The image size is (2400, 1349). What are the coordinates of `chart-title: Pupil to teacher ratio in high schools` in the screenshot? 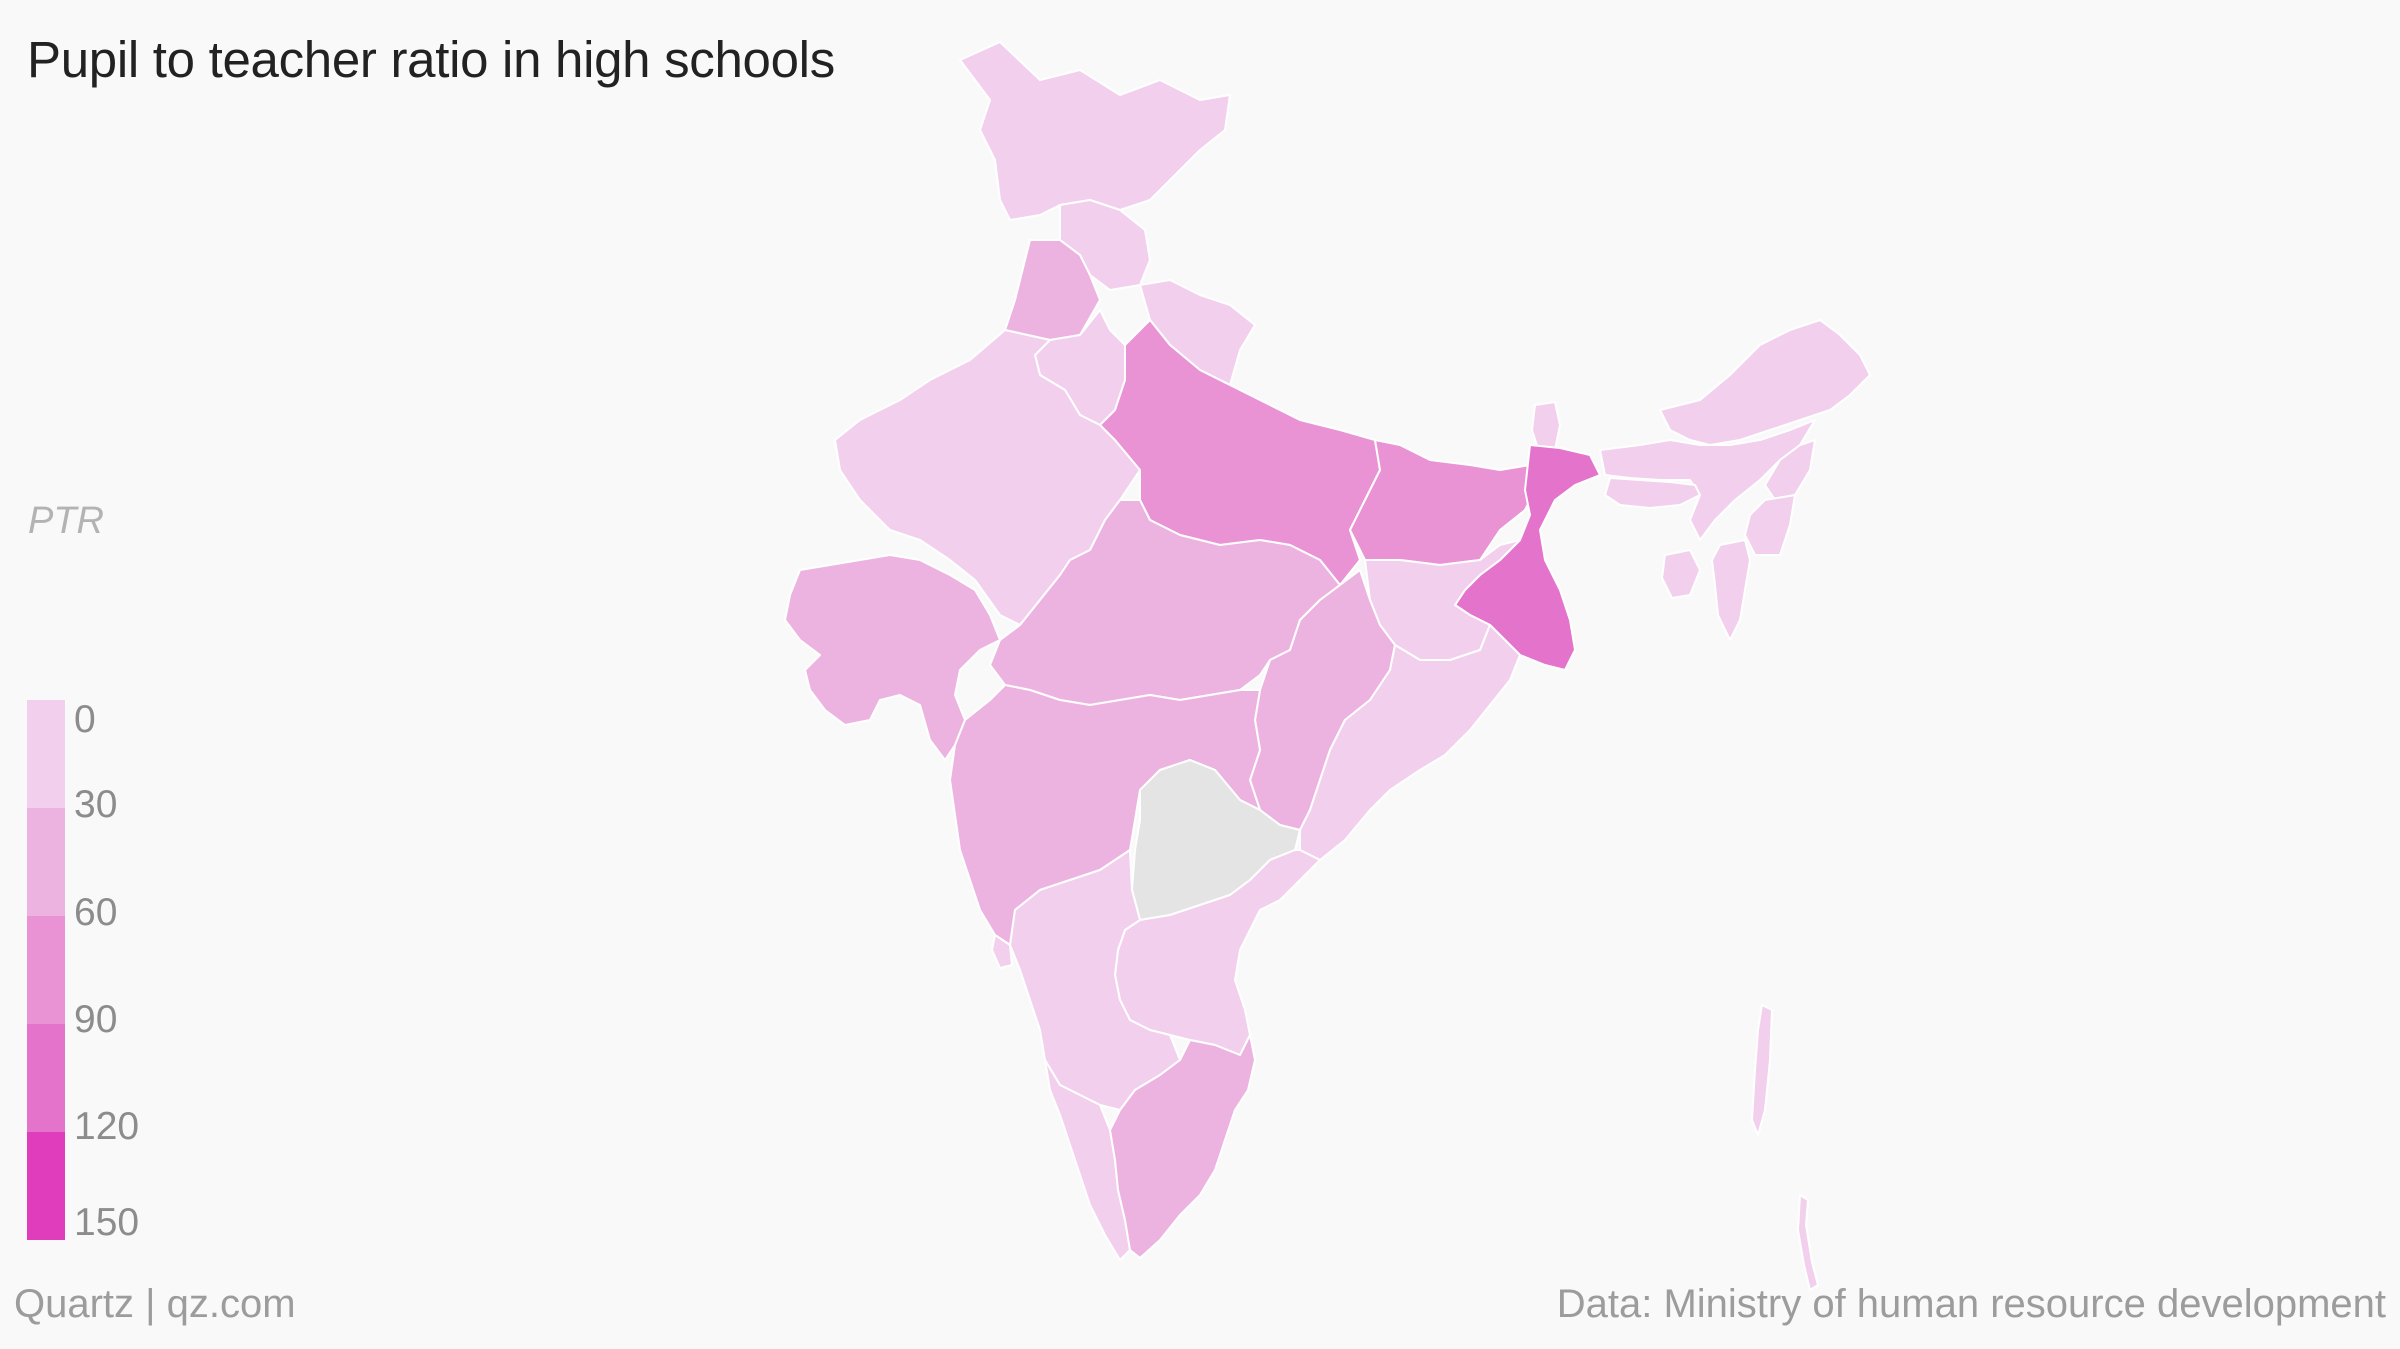 It's located at (431, 59).